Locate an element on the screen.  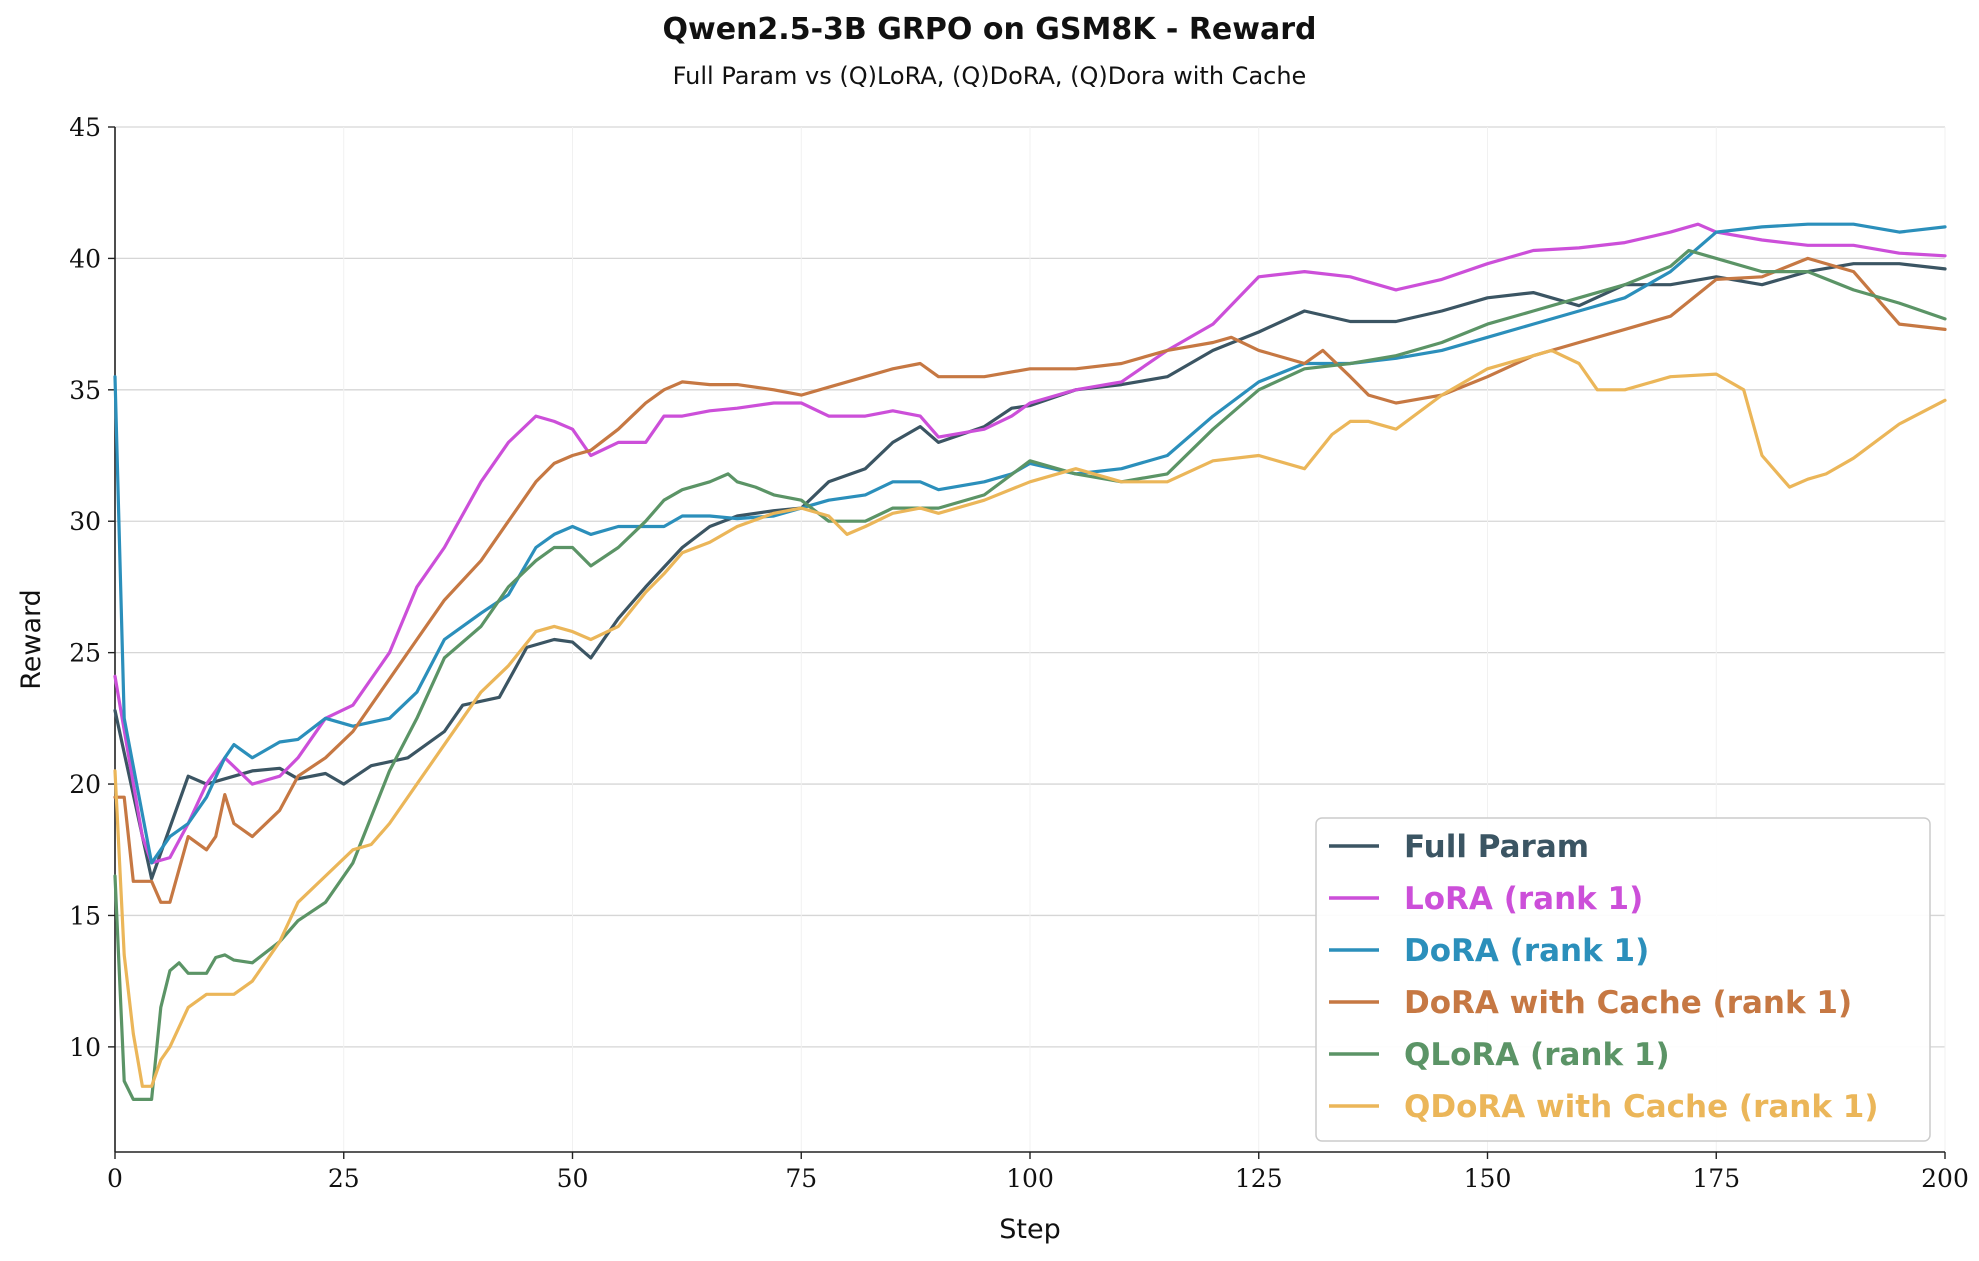
chart-title: Qwen2.5-3B GRPO on GSM8K - Reward is located at coordinates (989, 29).